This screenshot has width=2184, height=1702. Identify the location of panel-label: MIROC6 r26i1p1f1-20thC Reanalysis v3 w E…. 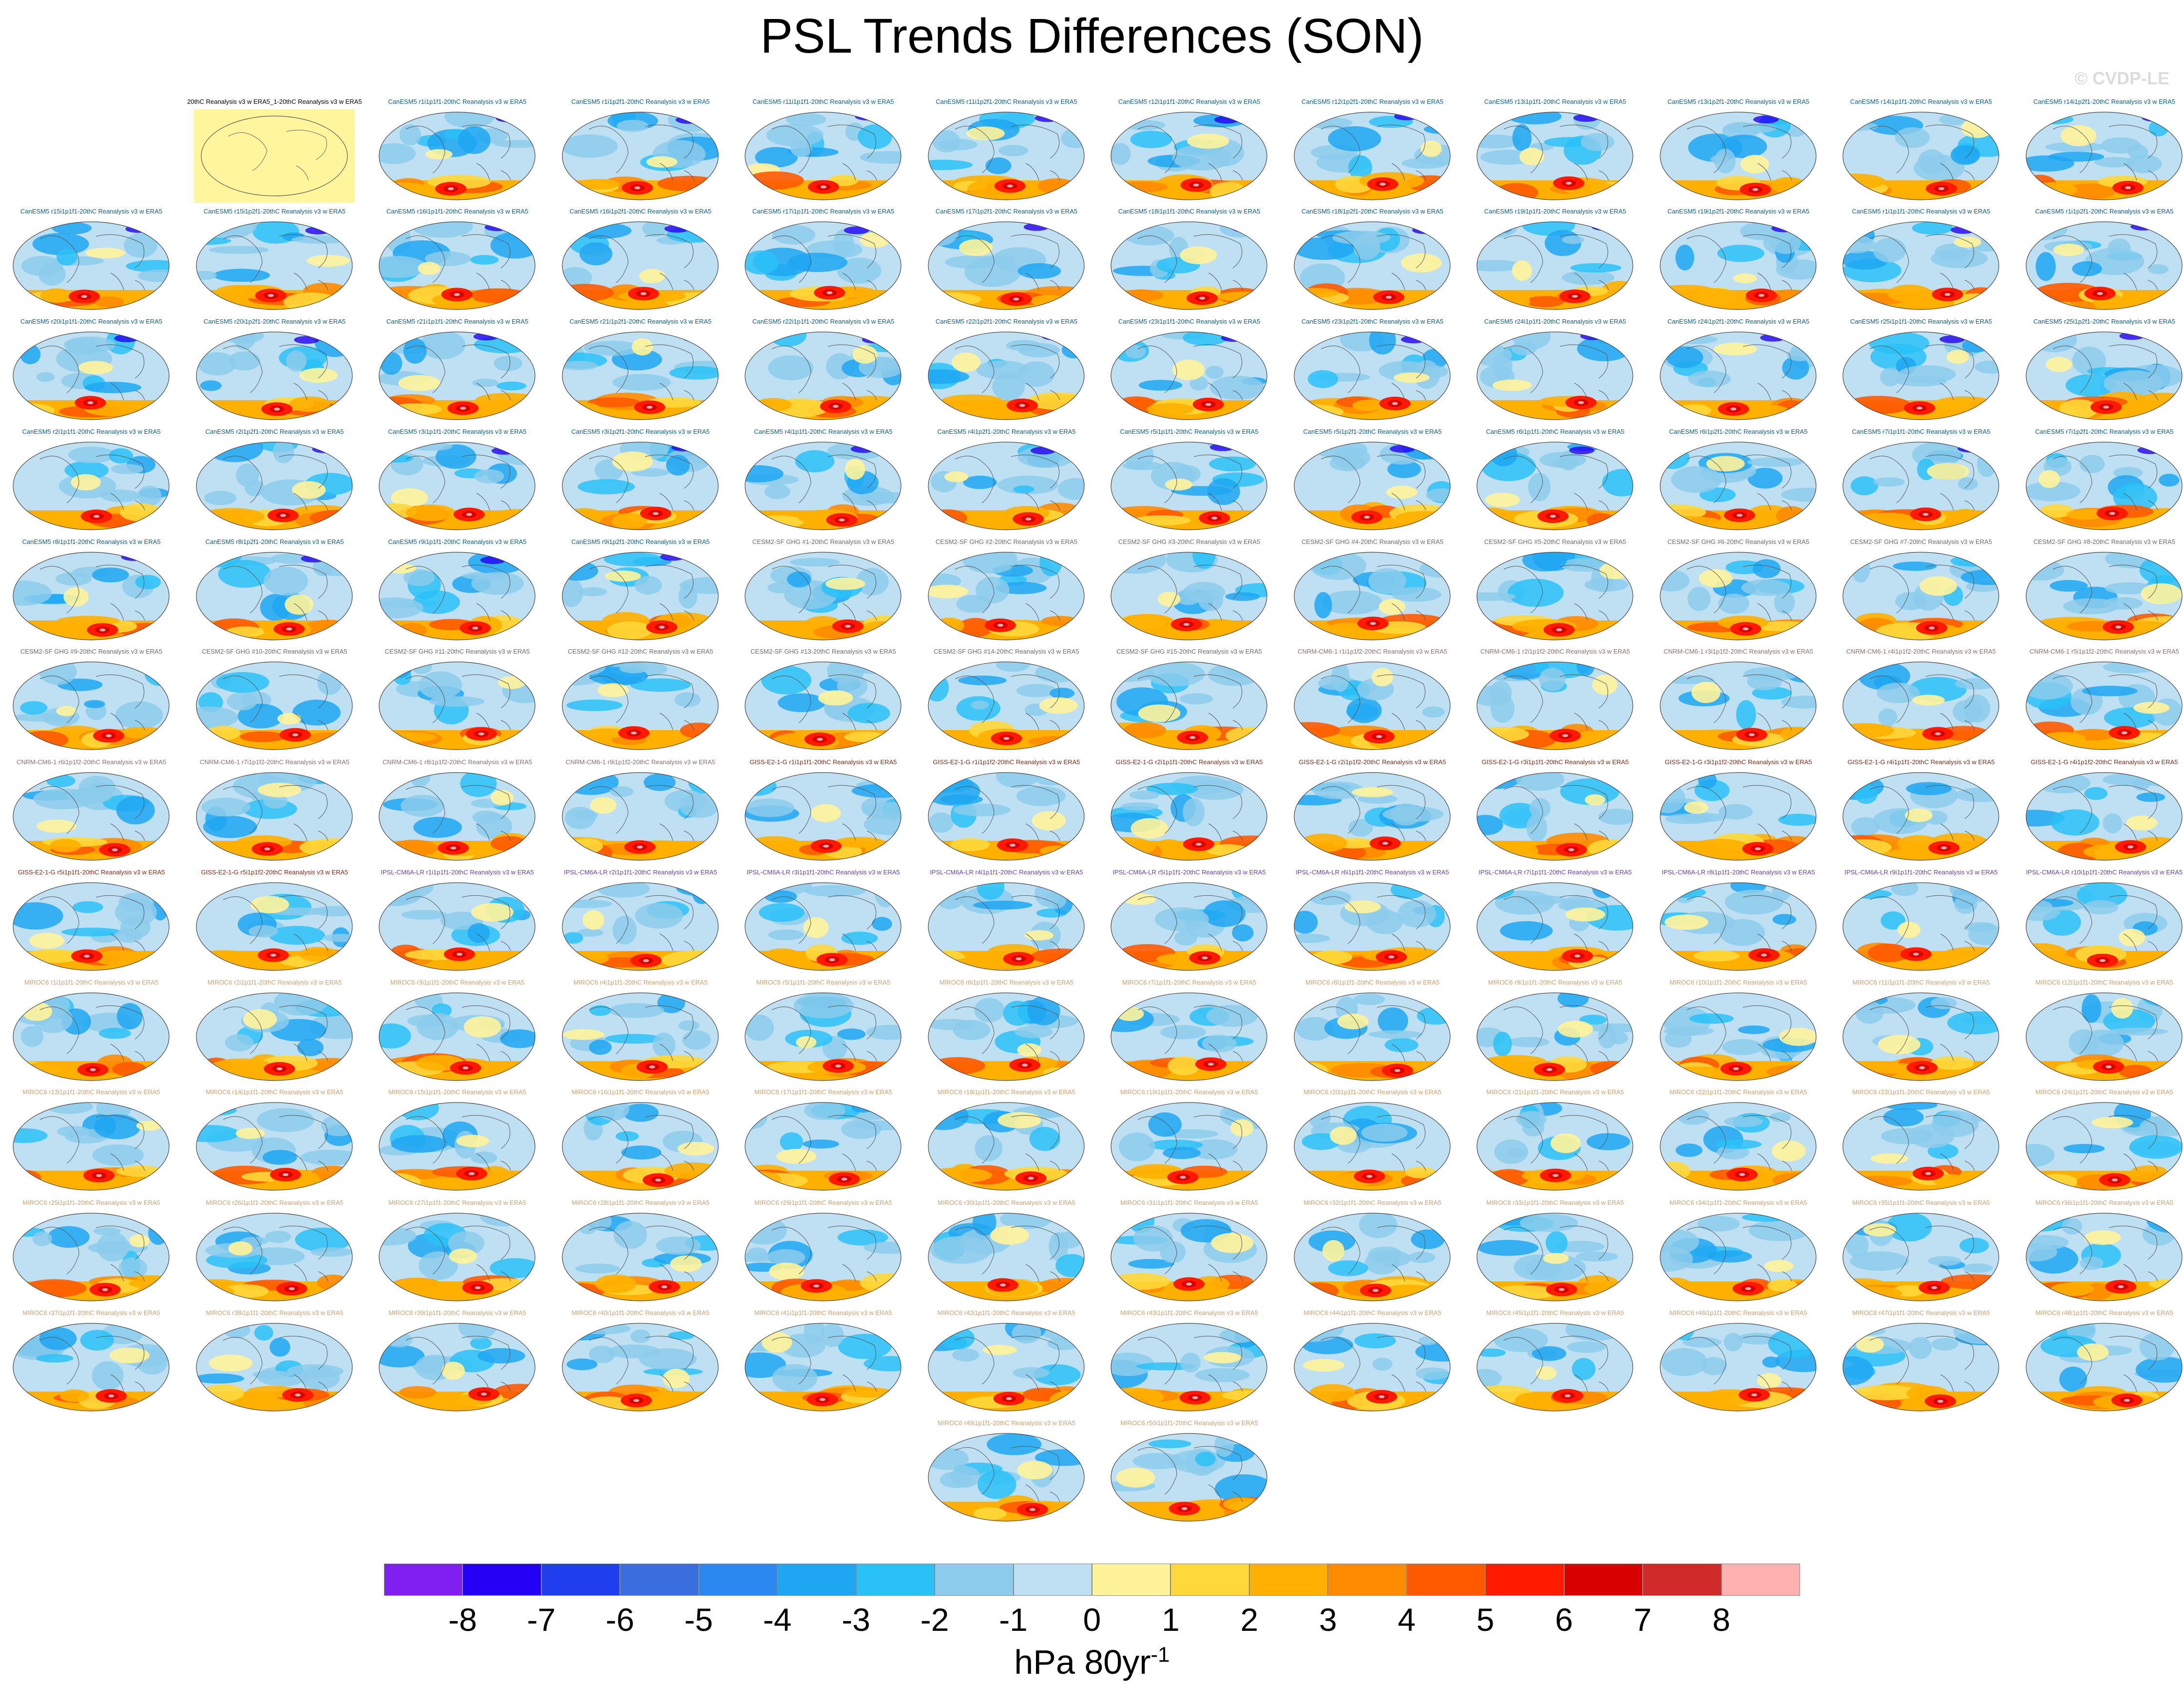
(275, 1202).